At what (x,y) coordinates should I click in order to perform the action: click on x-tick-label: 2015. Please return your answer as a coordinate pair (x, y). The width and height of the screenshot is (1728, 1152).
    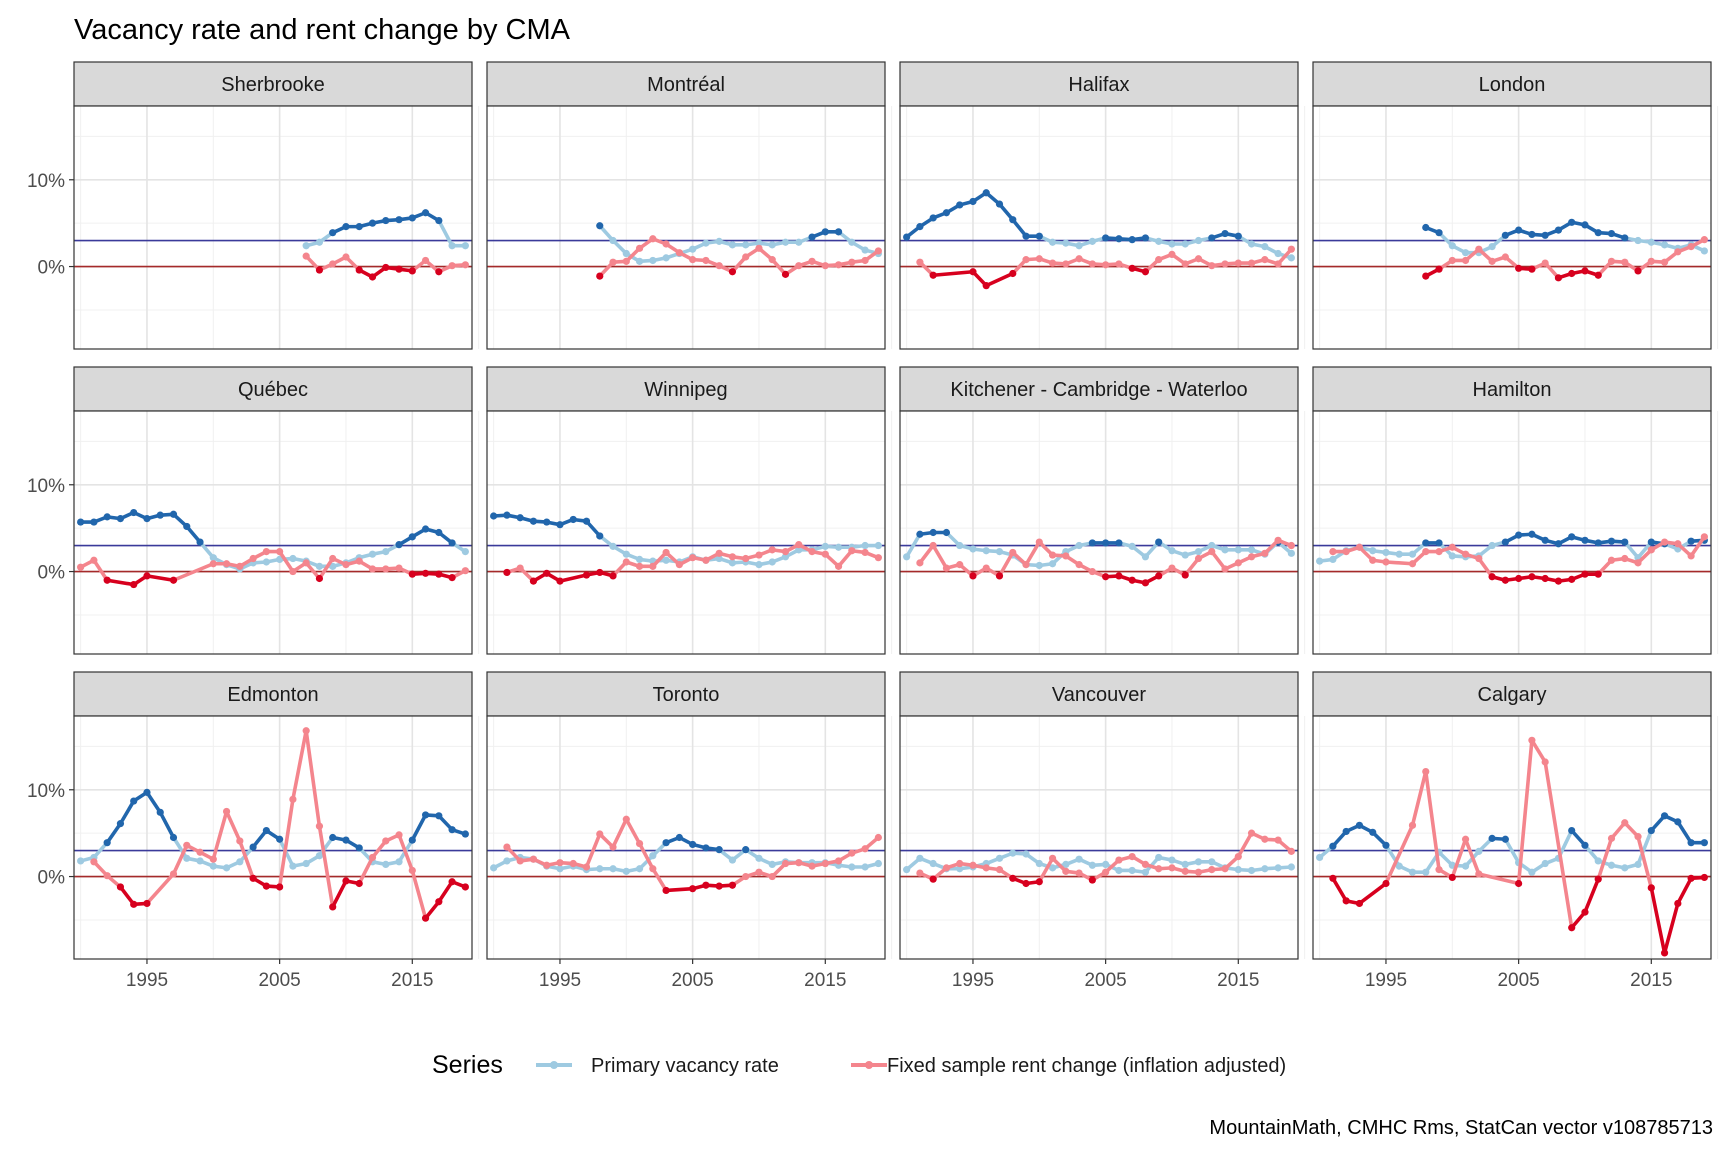
    Looking at the image, I should click on (1651, 980).